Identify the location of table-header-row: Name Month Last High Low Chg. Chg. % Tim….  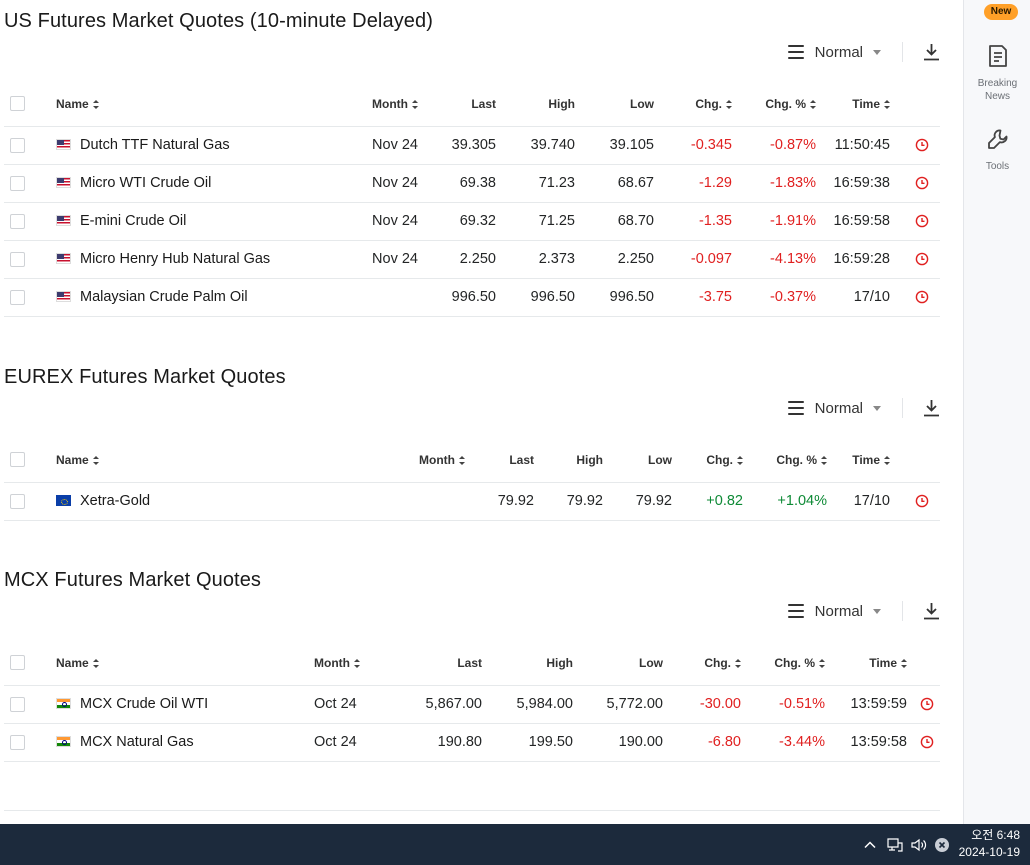
(472, 663).